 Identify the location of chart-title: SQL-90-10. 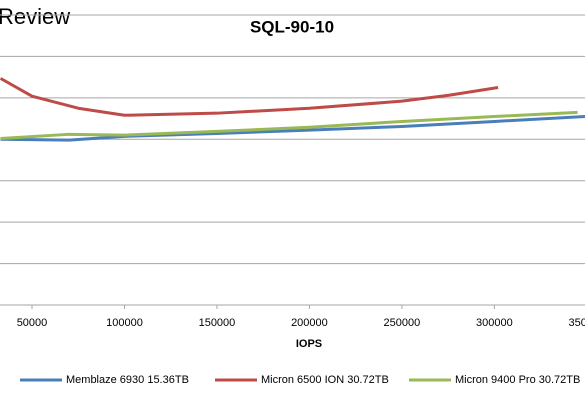
(292, 26).